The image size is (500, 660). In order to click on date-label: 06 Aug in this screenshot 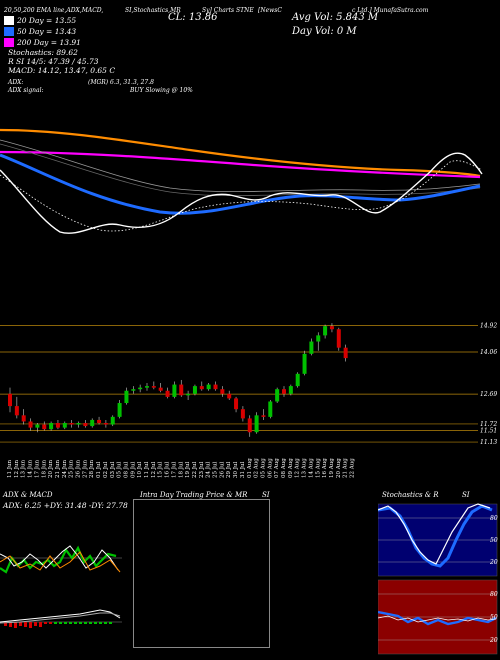, I will do `click(270, 468)`.